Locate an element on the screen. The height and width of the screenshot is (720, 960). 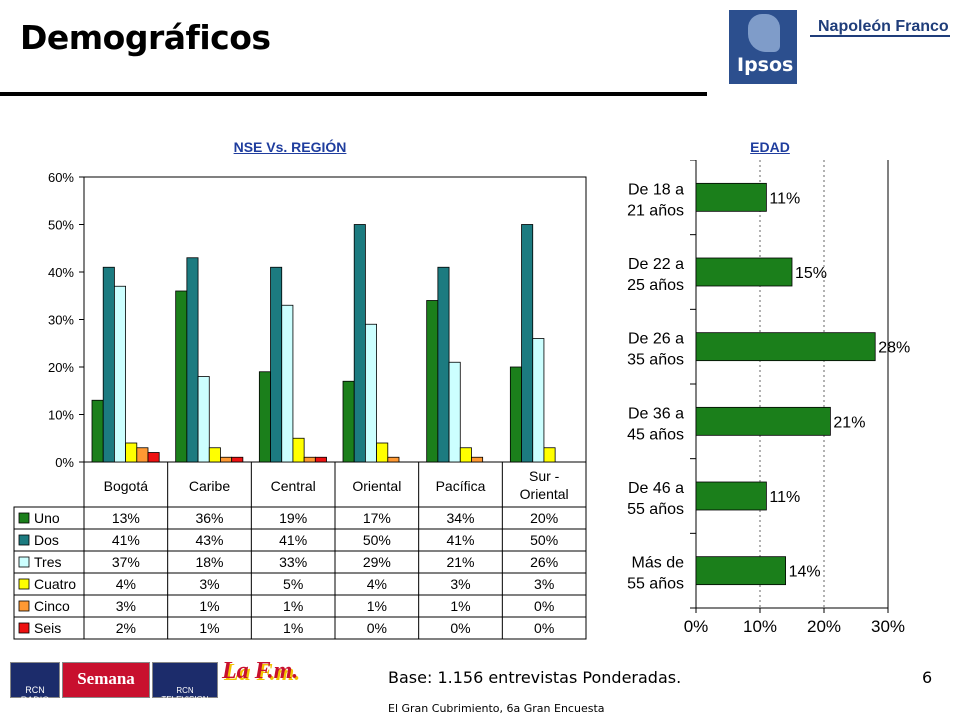
y-tick-label: 0% is located at coordinates (64, 462).